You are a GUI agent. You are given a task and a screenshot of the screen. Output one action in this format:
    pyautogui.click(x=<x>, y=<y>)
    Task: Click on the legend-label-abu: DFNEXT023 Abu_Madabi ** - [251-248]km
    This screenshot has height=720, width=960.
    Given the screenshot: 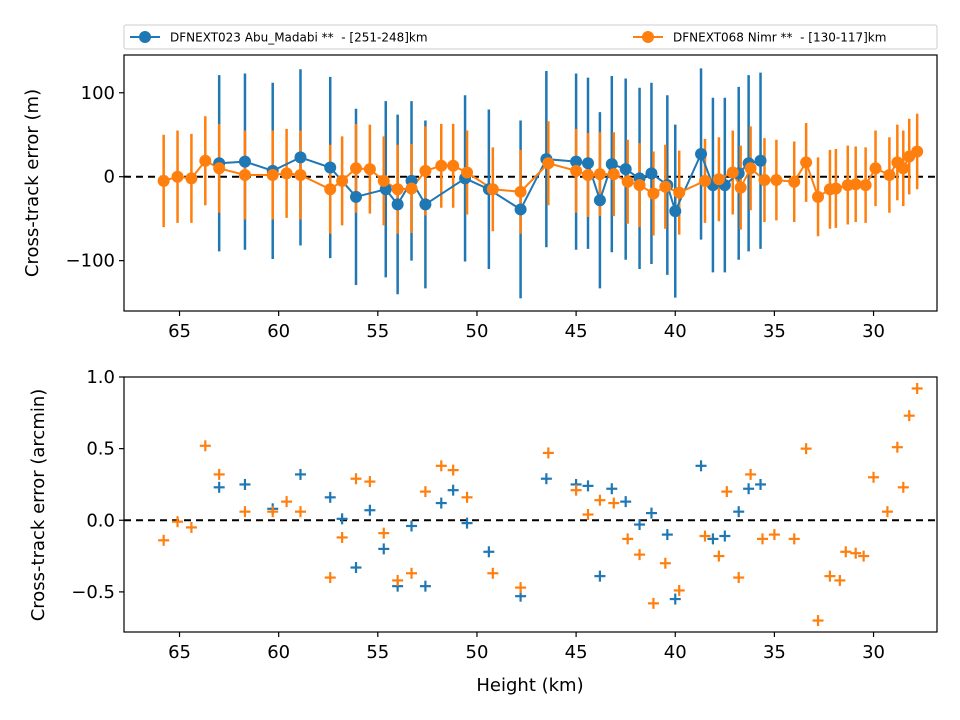 What is the action you would take?
    pyautogui.click(x=299, y=38)
    